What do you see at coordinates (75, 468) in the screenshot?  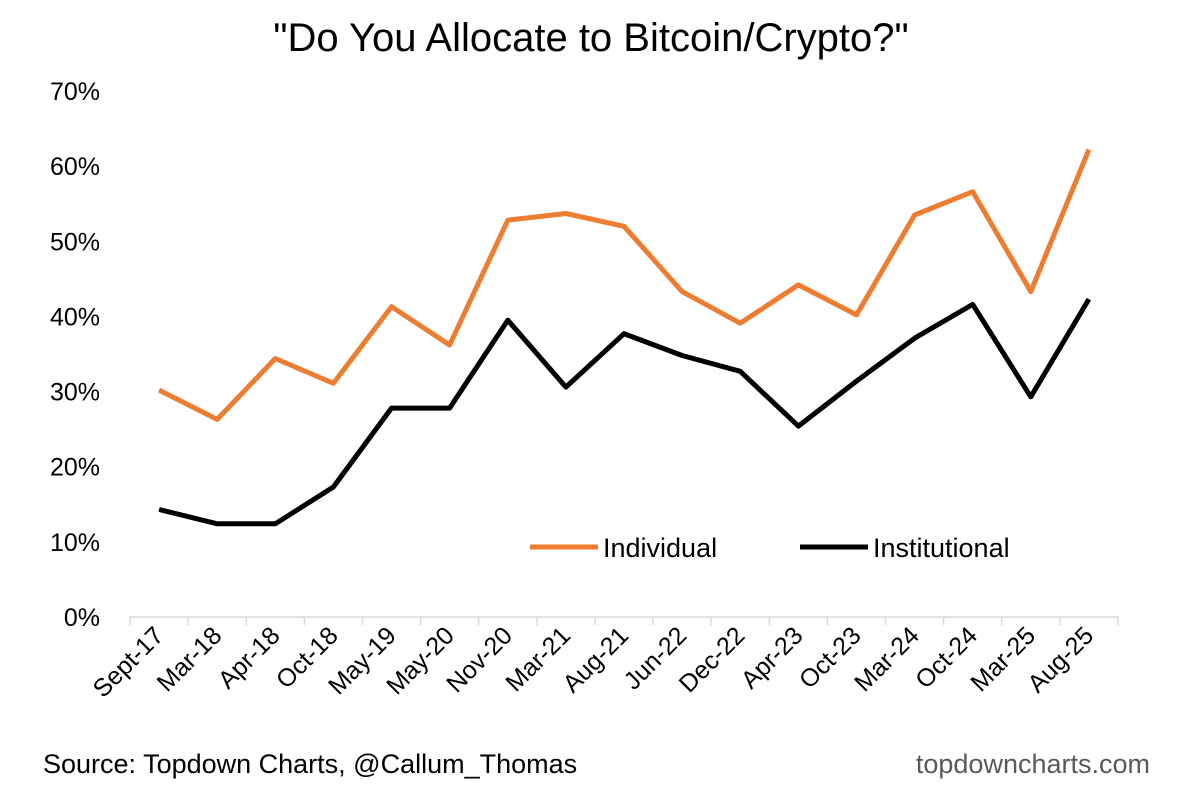 I see `y-tick-label: 20%` at bounding box center [75, 468].